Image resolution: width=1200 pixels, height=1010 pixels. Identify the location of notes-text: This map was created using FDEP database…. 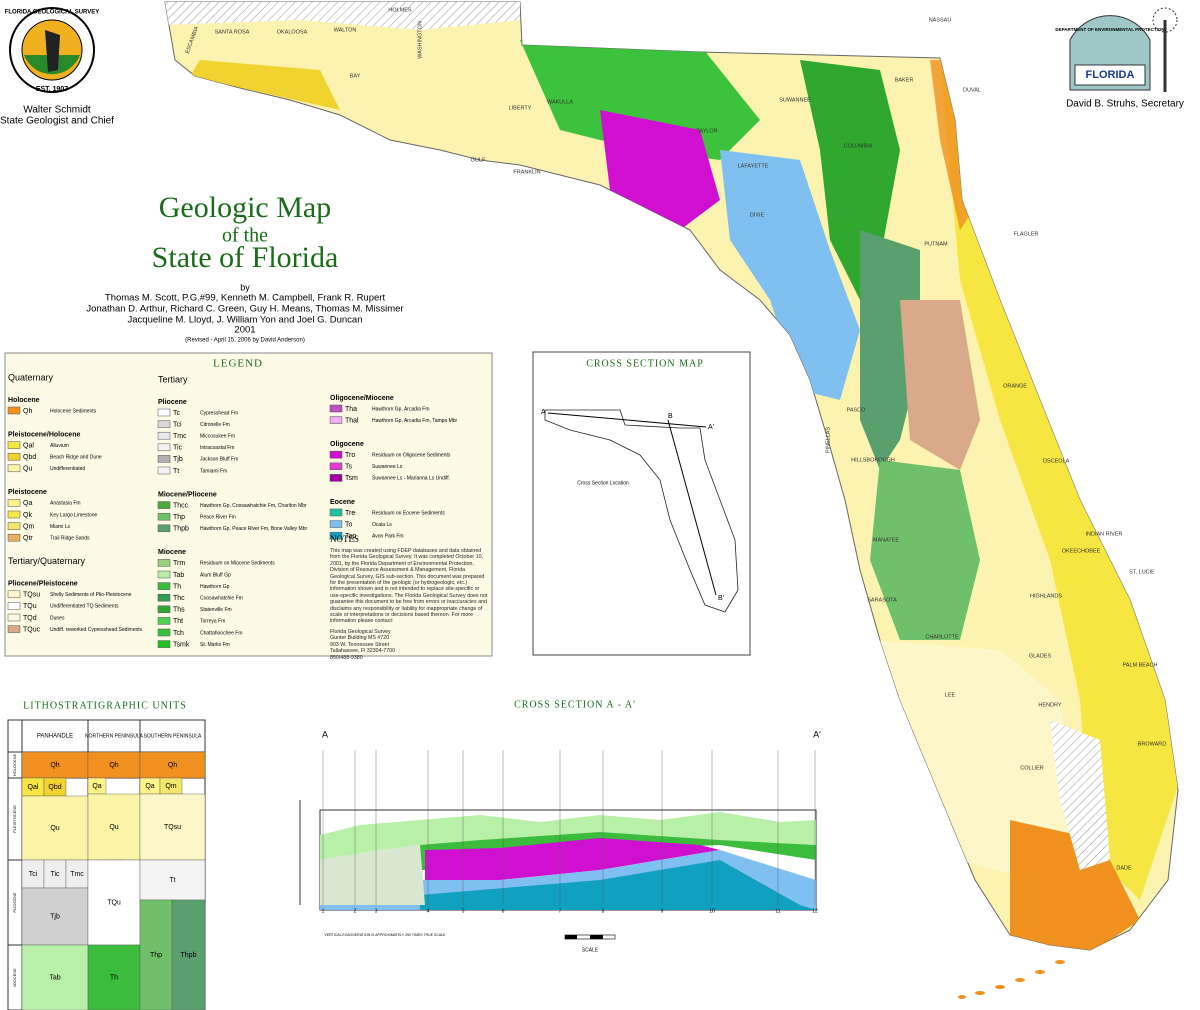
(409, 586).